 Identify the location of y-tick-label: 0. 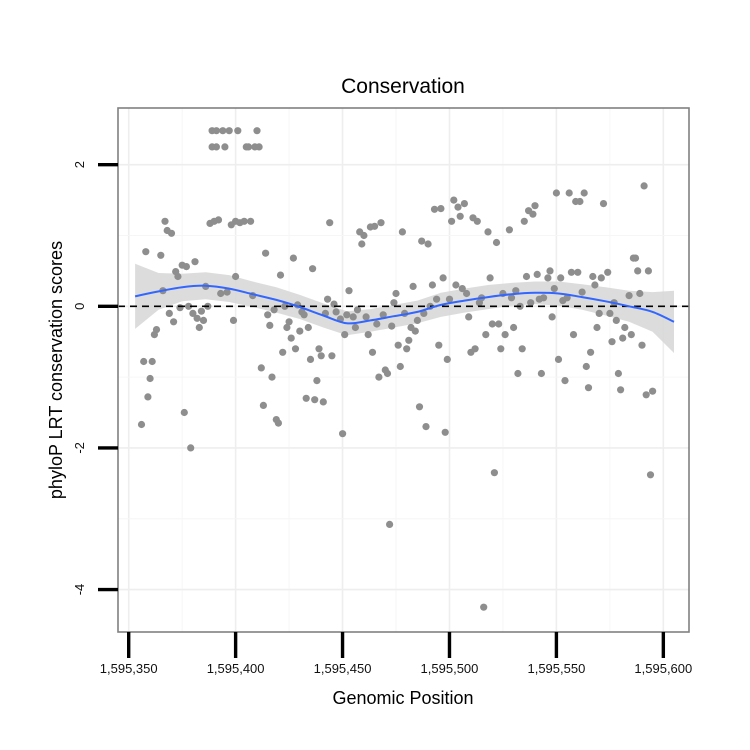
(79, 306).